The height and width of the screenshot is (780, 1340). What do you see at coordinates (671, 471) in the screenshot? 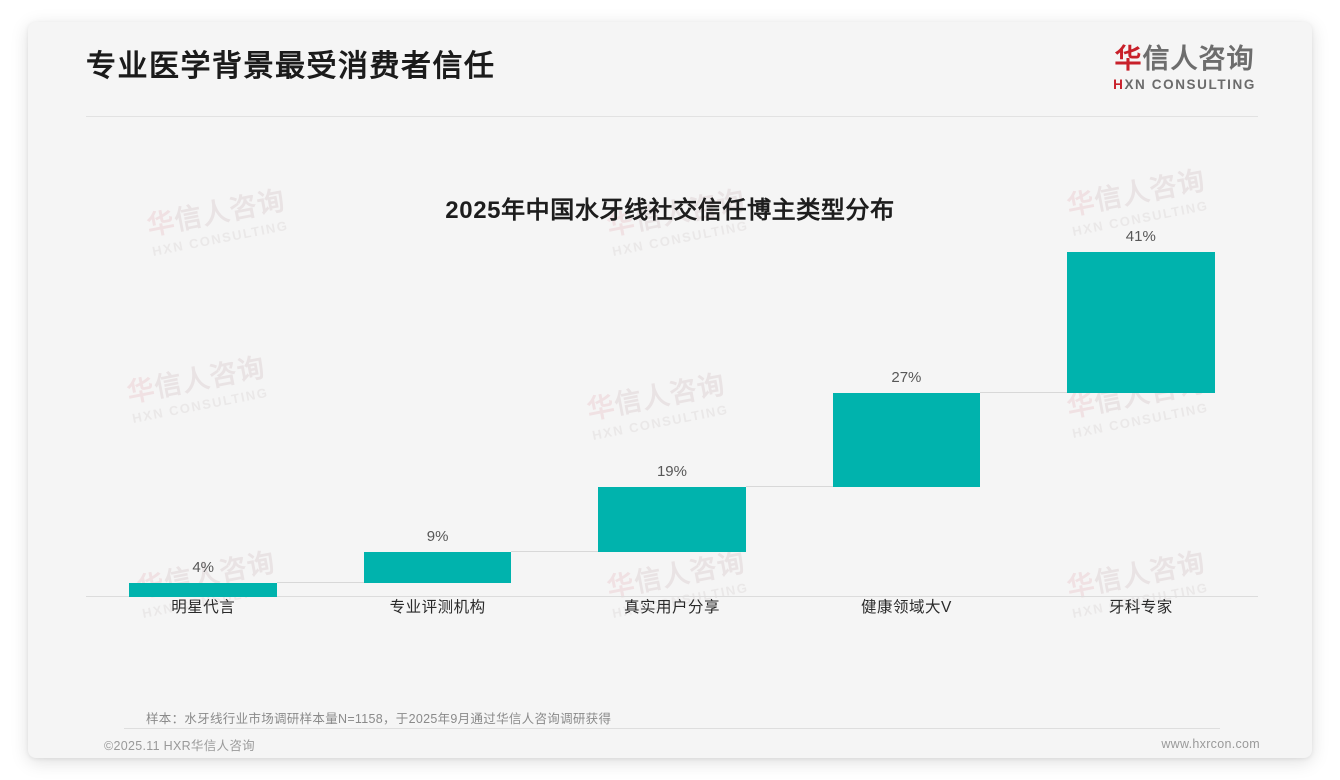
I see `bar-value-label: 19%` at bounding box center [671, 471].